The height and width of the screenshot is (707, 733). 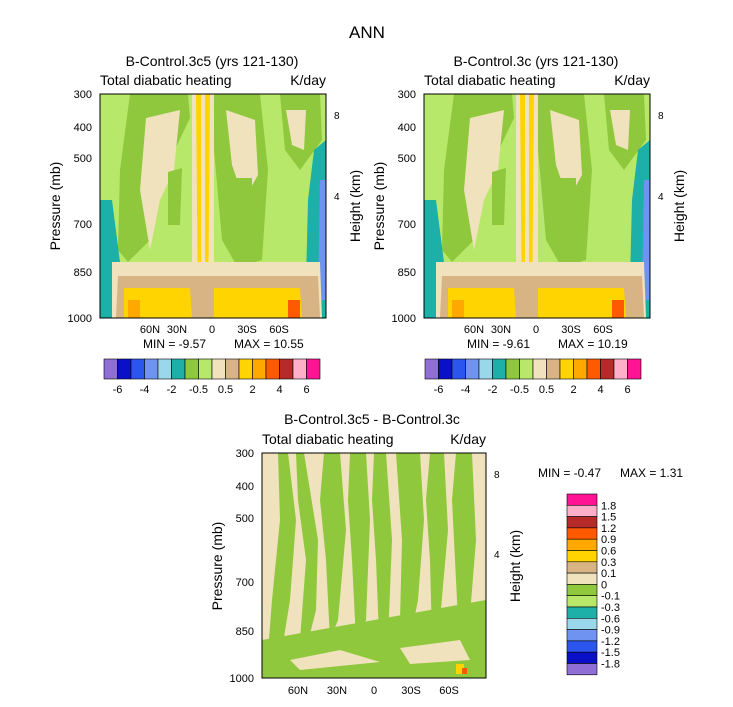 I want to click on x-tick-label: 0, so click(x=536, y=330).